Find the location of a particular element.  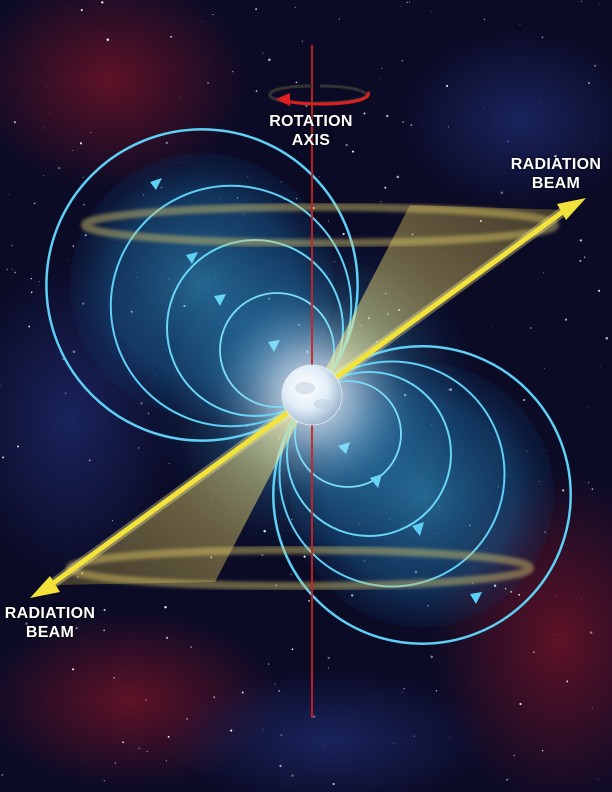

radiation-beam-upper is located at coordinates (440, 301).